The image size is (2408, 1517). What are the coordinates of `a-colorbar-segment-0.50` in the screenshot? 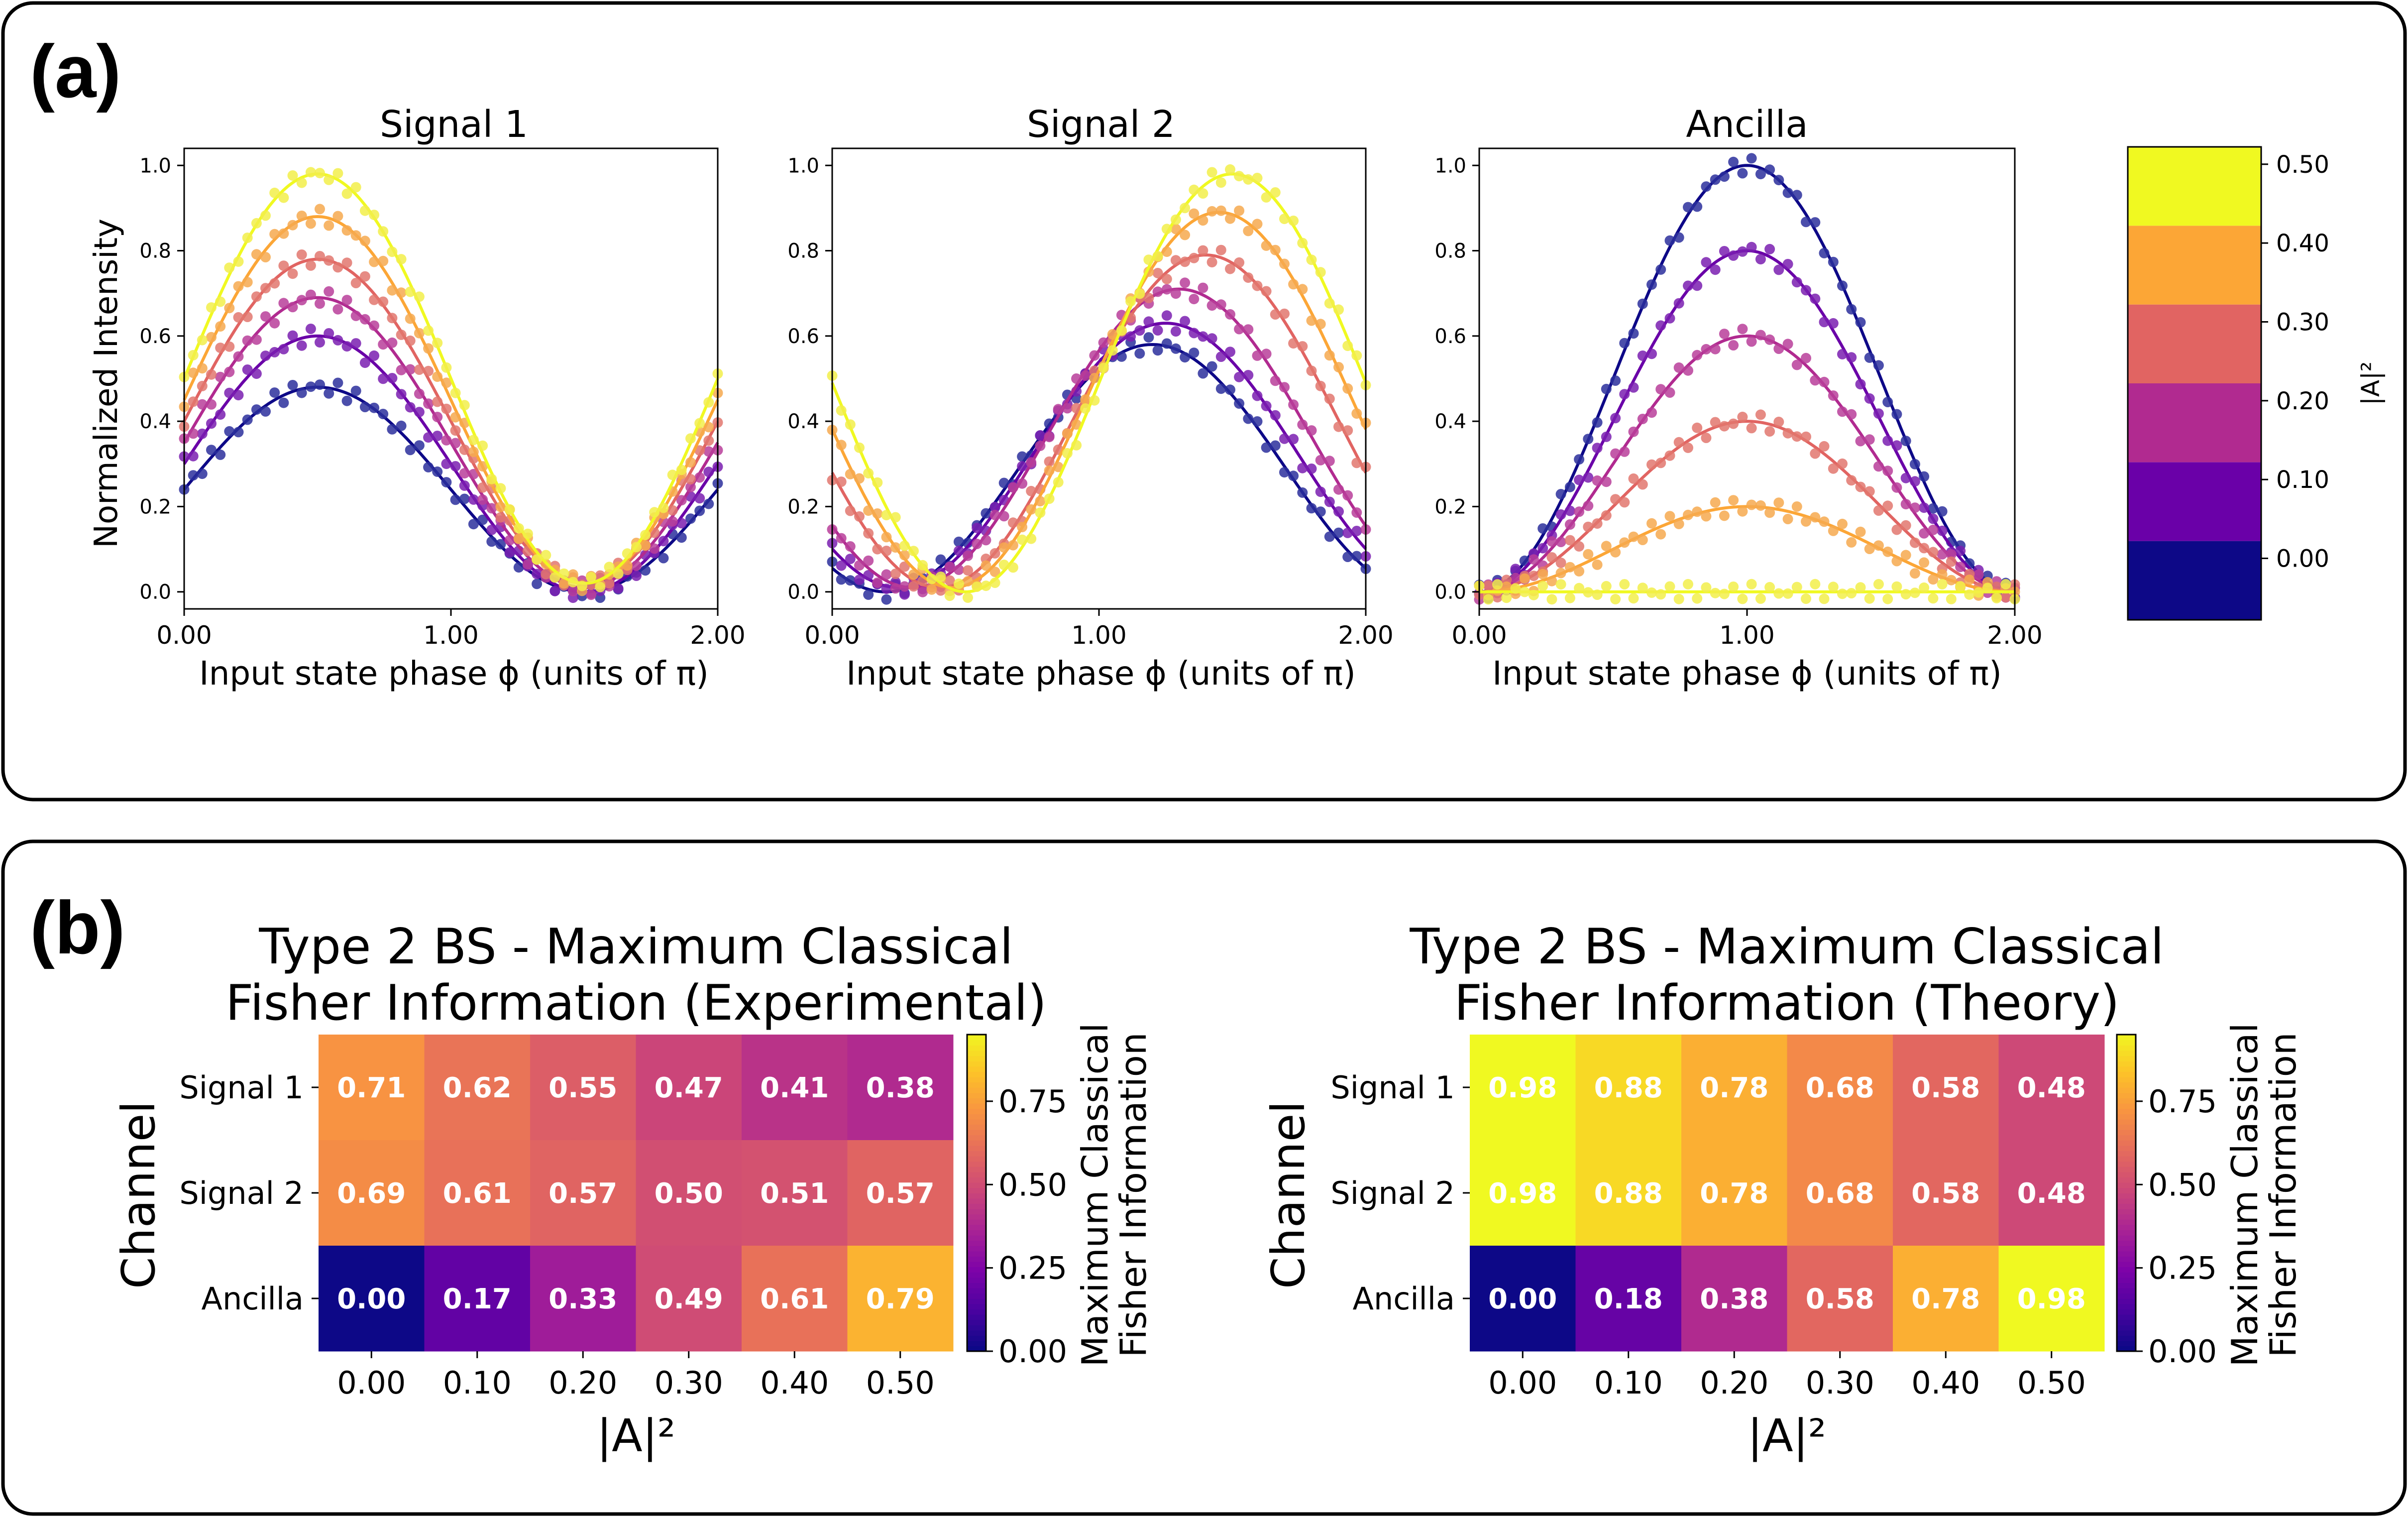 It's located at (2194, 186).